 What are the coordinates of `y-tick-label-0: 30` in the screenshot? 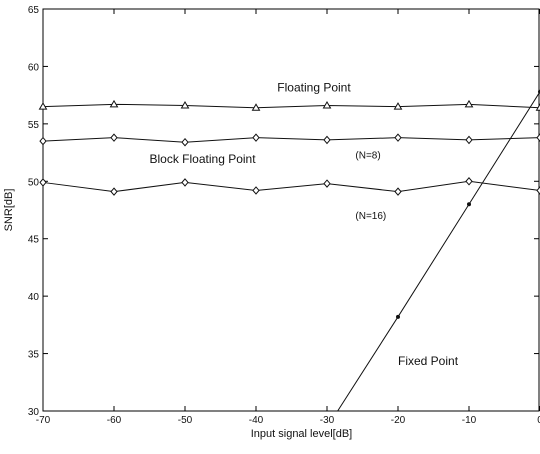 It's located at (34, 412).